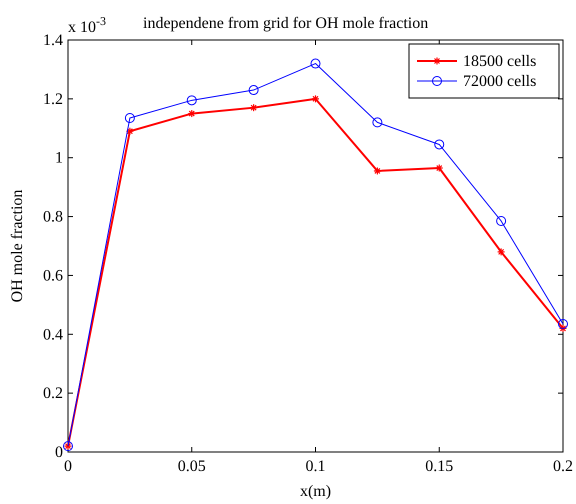  Describe the element at coordinates (87, 25) in the screenshot. I see `text: x 10$^{-3}$` at that location.